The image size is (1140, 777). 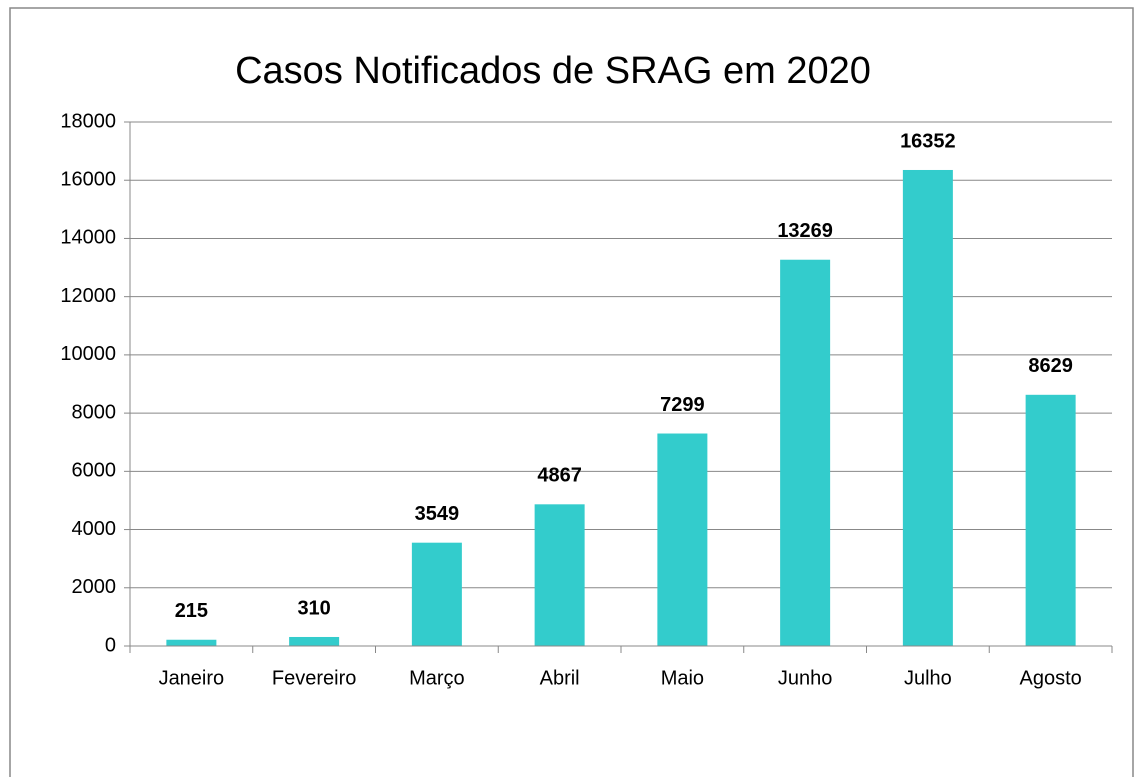 What do you see at coordinates (94, 529) in the screenshot?
I see `y-tick-label: 4000` at bounding box center [94, 529].